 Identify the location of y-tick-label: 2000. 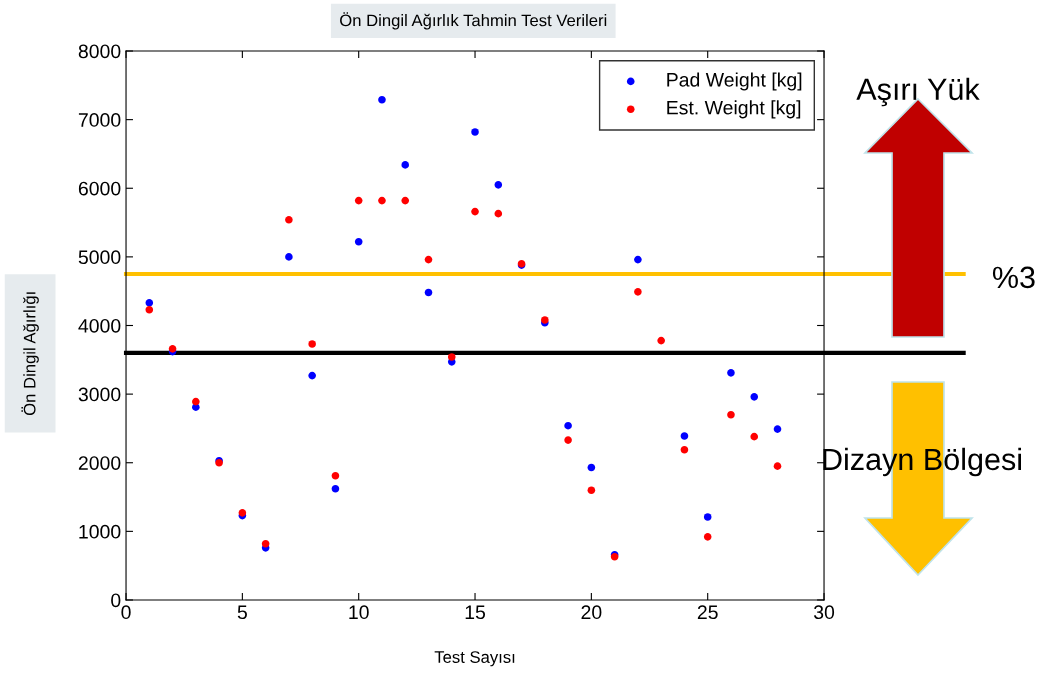
(99, 463).